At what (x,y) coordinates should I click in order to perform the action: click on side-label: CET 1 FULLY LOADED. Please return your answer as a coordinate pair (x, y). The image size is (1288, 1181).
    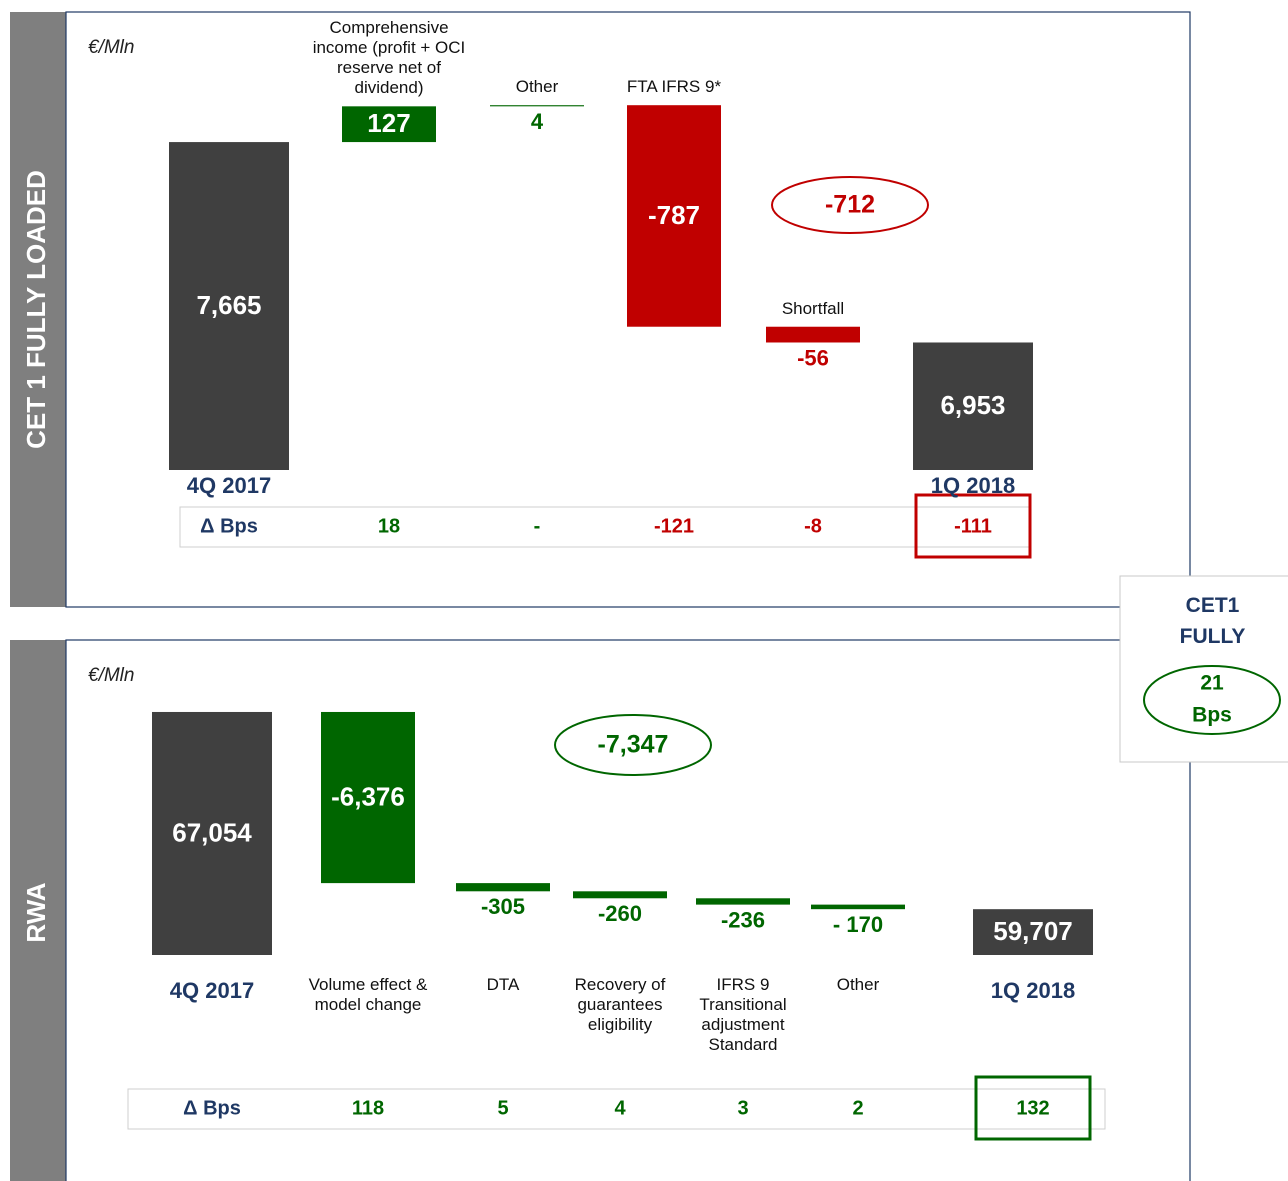
    Looking at the image, I should click on (36, 309).